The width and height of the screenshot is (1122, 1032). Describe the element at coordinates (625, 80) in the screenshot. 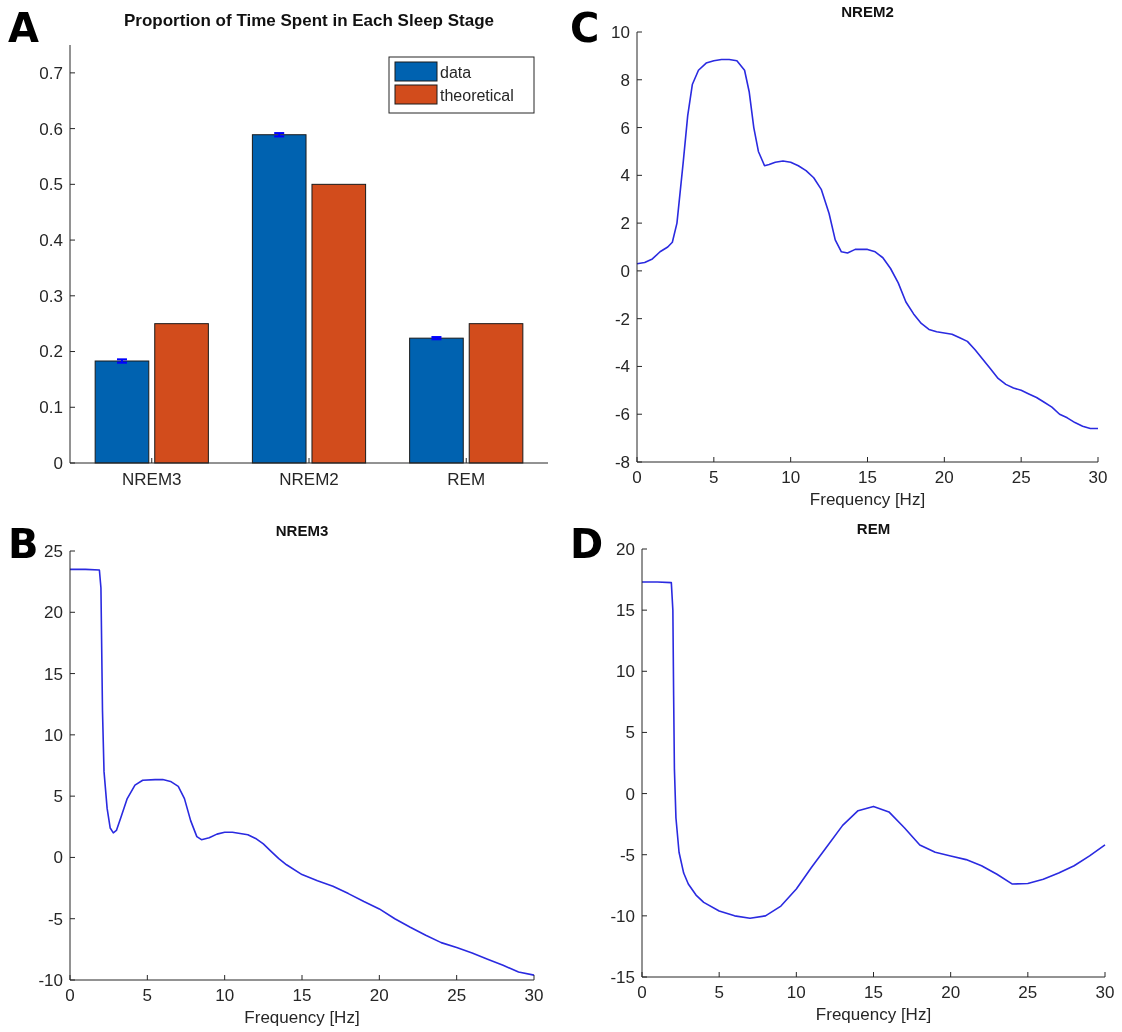

I see `y-tick-label: 8` at that location.